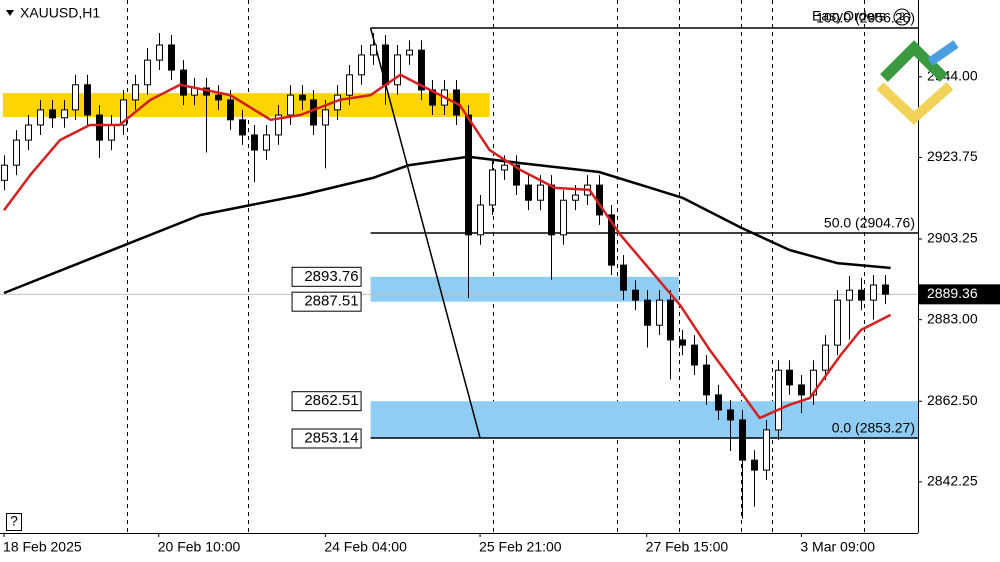  What do you see at coordinates (959, 294) in the screenshot?
I see `current-price-box` at bounding box center [959, 294].